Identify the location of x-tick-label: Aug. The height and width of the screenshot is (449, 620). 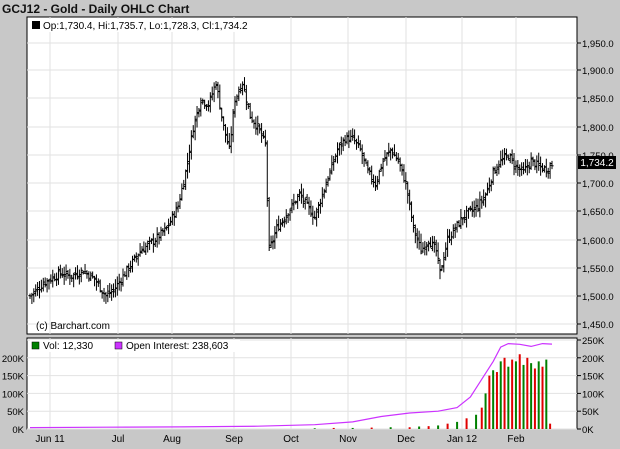
(172, 439).